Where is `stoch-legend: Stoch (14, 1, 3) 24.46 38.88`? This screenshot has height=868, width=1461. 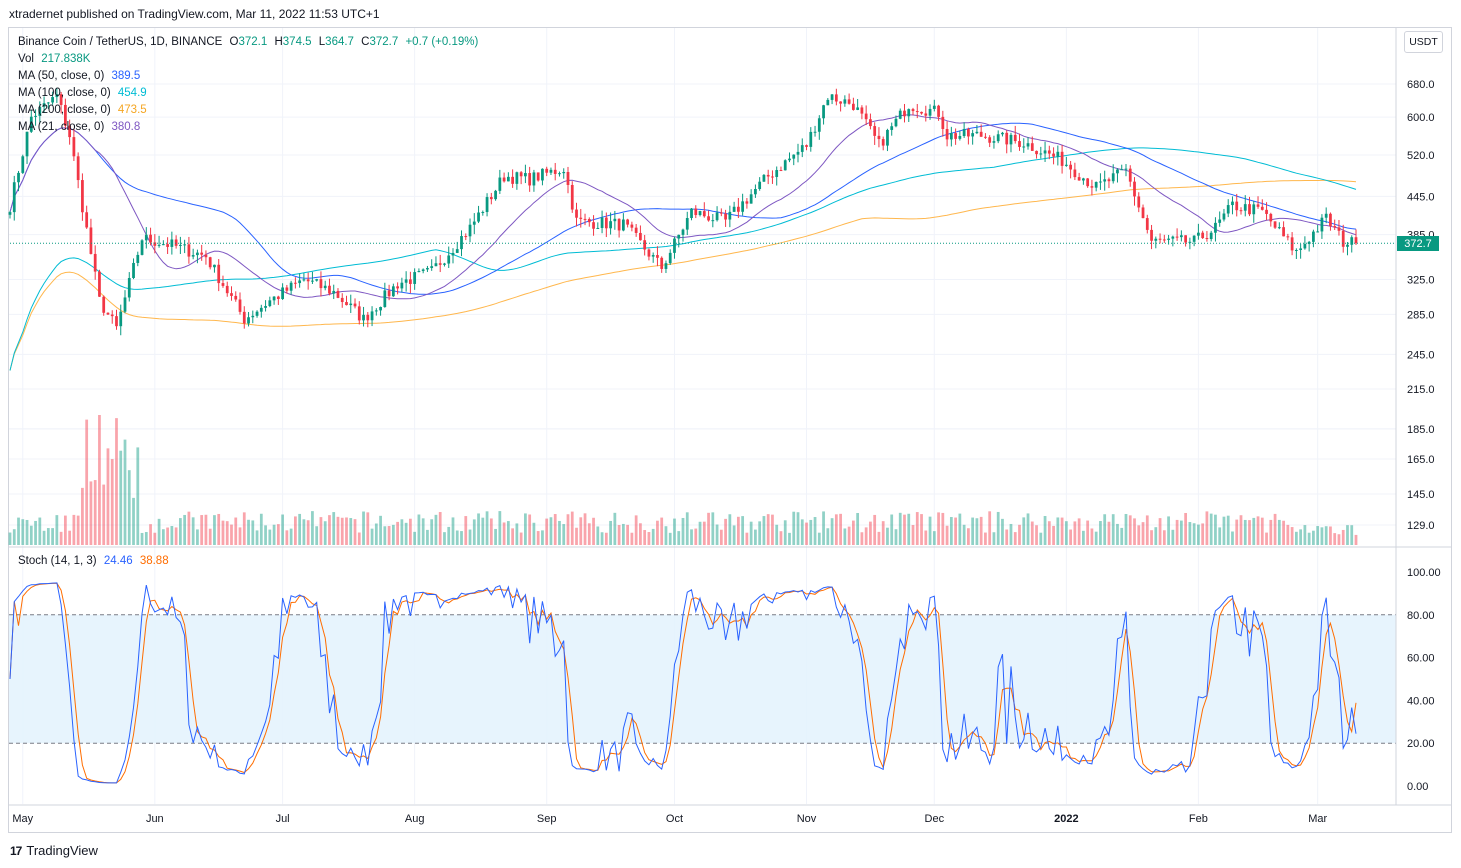 stoch-legend: Stoch (14, 1, 3) 24.46 38.88 is located at coordinates (95, 561).